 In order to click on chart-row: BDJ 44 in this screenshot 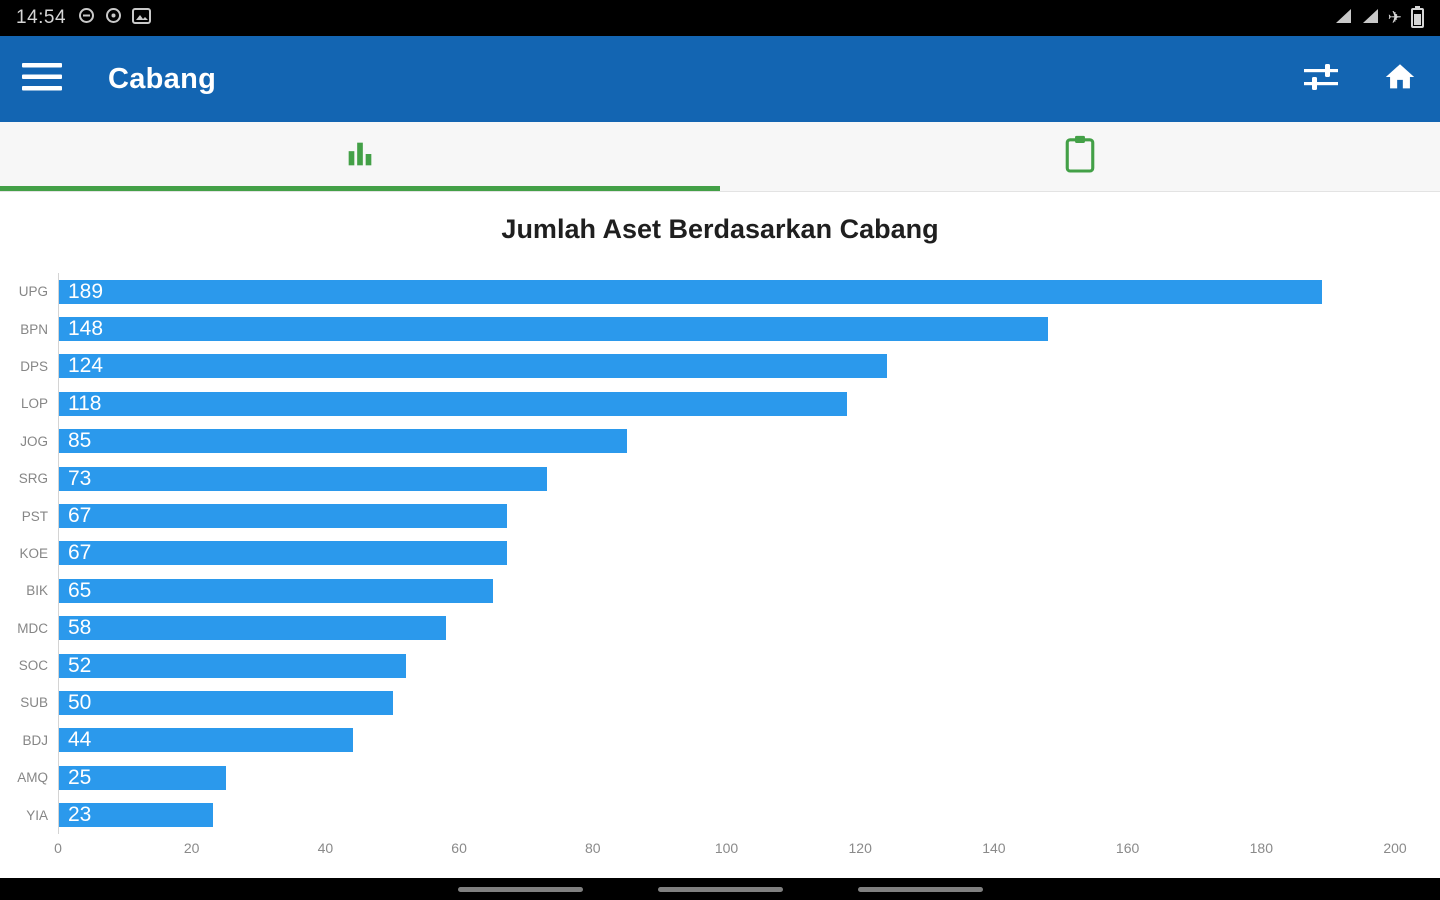, I will do `click(720, 740)`.